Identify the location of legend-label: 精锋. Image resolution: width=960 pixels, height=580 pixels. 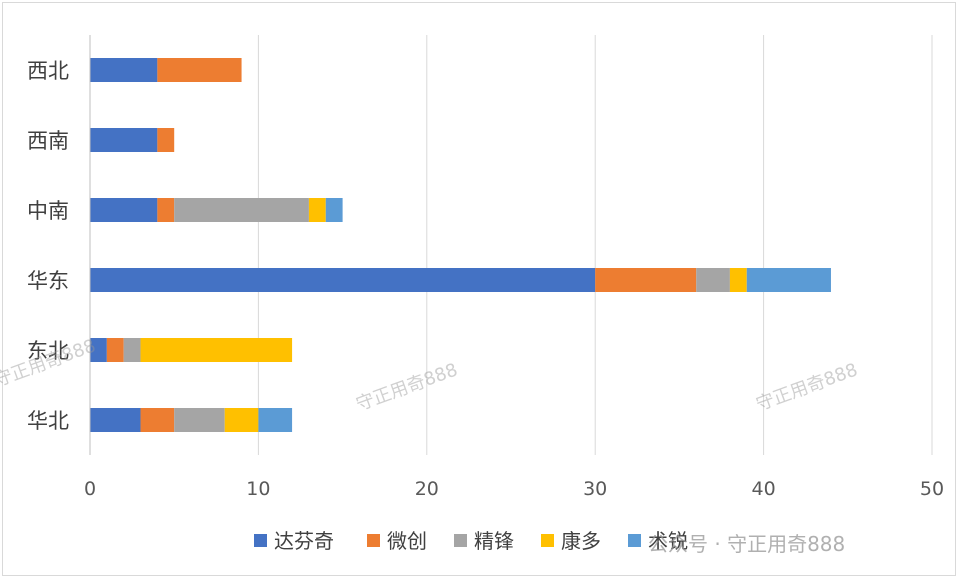
(494, 541).